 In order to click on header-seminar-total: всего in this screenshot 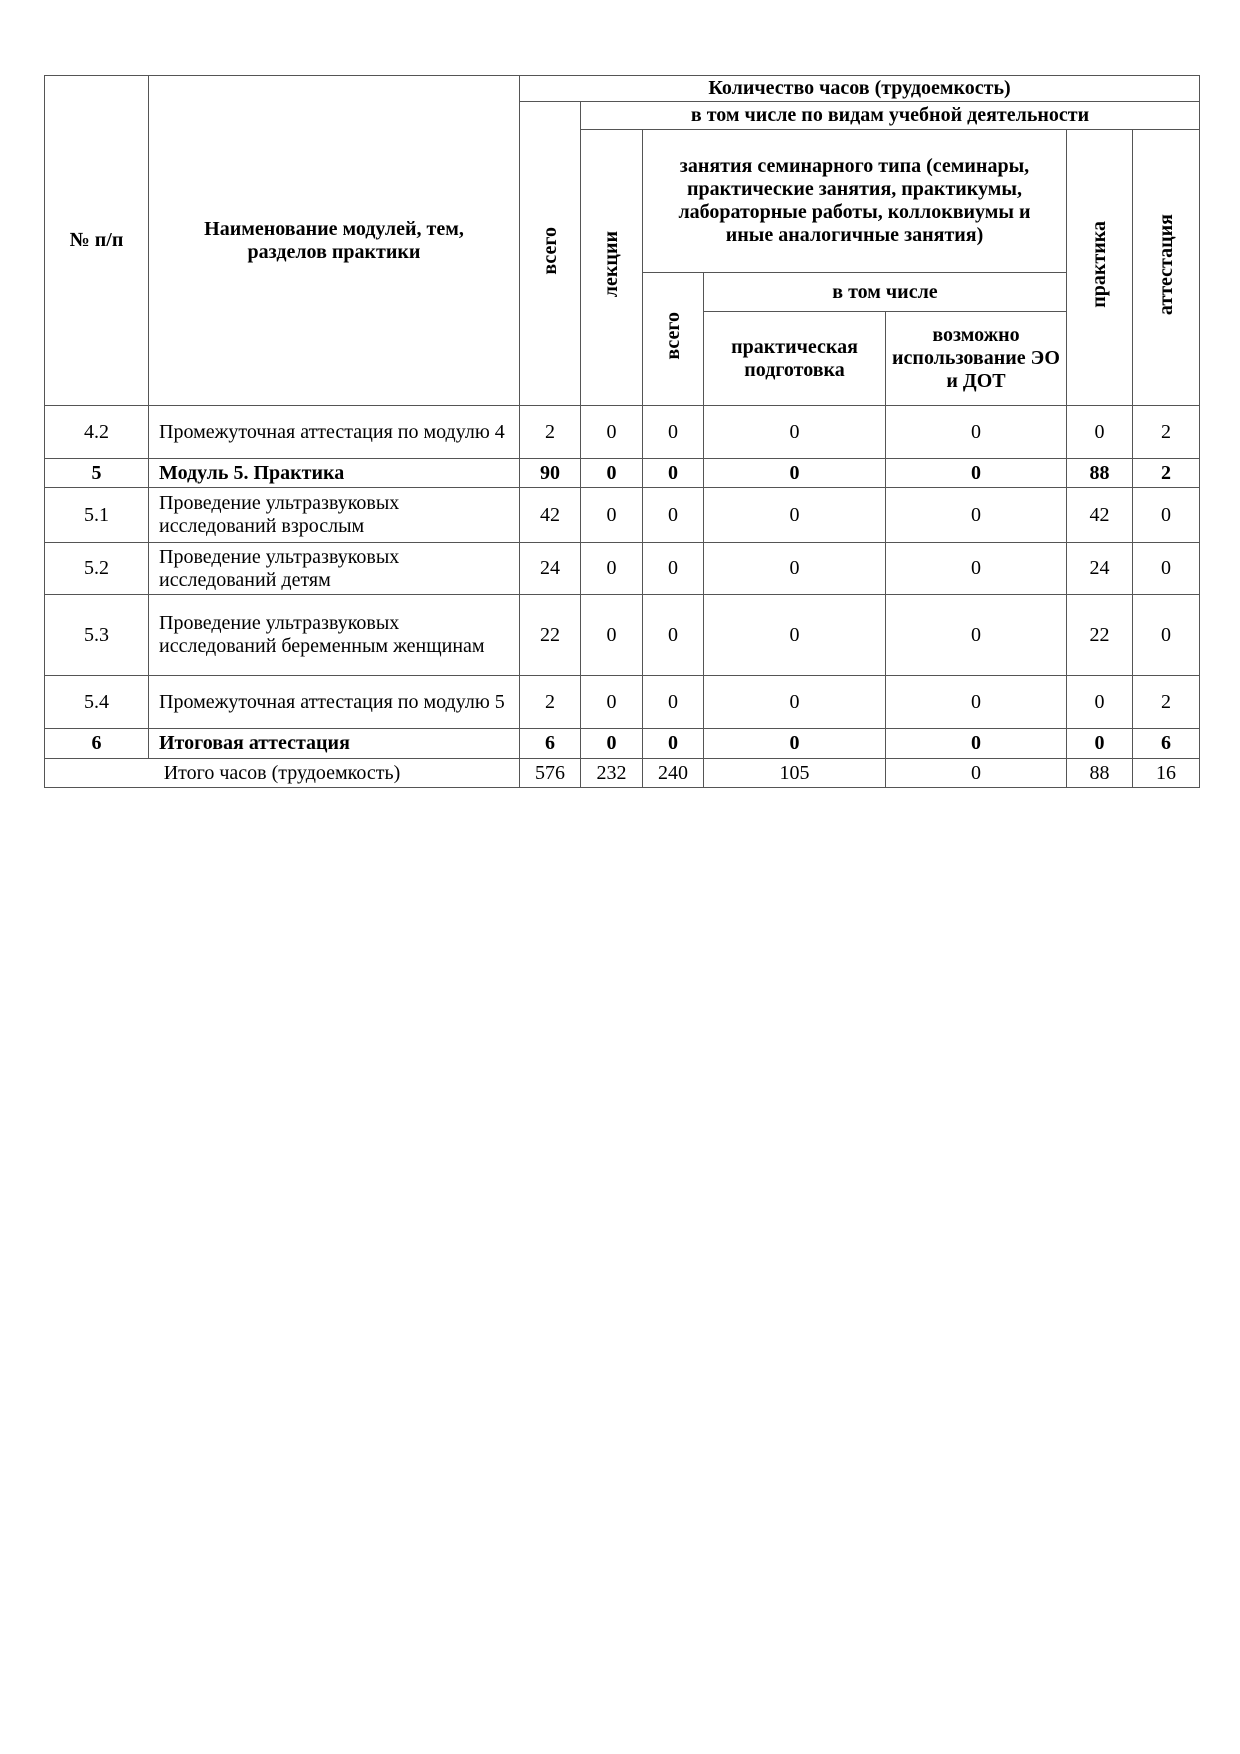, I will do `click(673, 339)`.